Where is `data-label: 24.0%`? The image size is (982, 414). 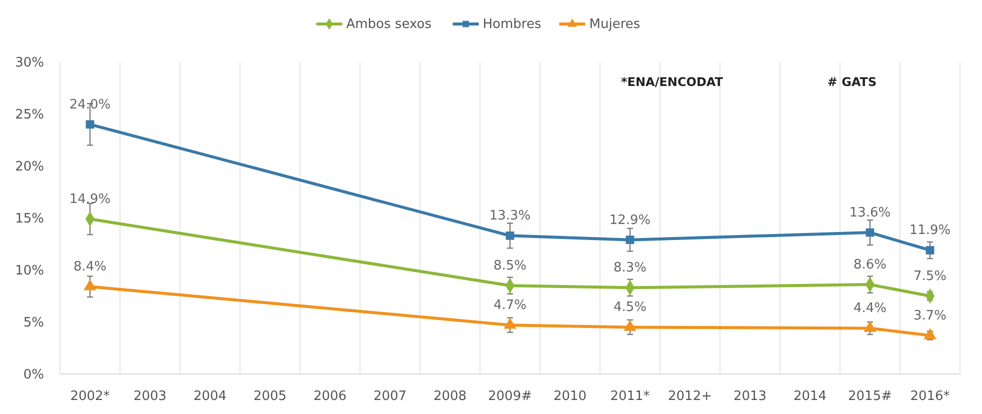
data-label: 24.0% is located at coordinates (90, 104).